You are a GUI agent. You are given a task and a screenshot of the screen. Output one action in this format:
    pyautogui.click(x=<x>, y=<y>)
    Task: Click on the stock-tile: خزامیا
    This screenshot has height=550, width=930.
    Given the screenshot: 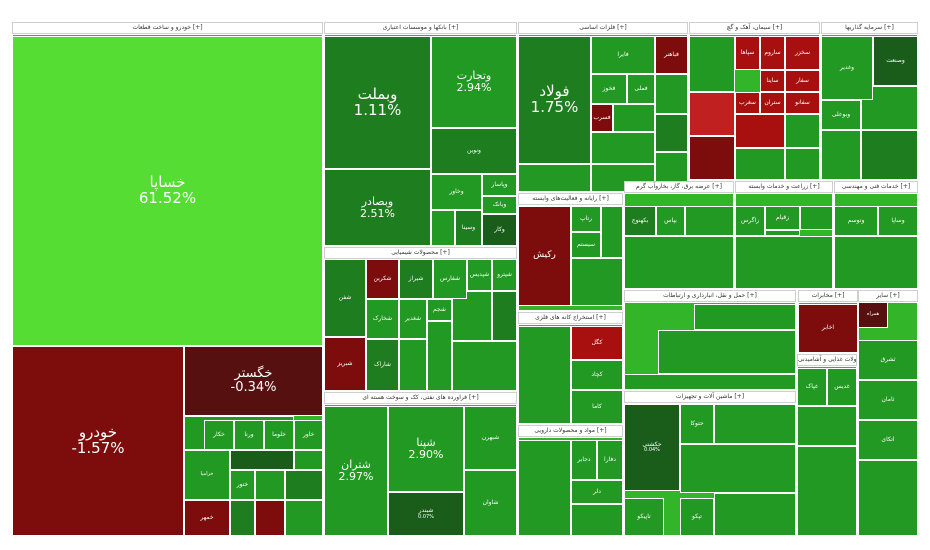 What is the action you would take?
    pyautogui.click(x=207, y=475)
    